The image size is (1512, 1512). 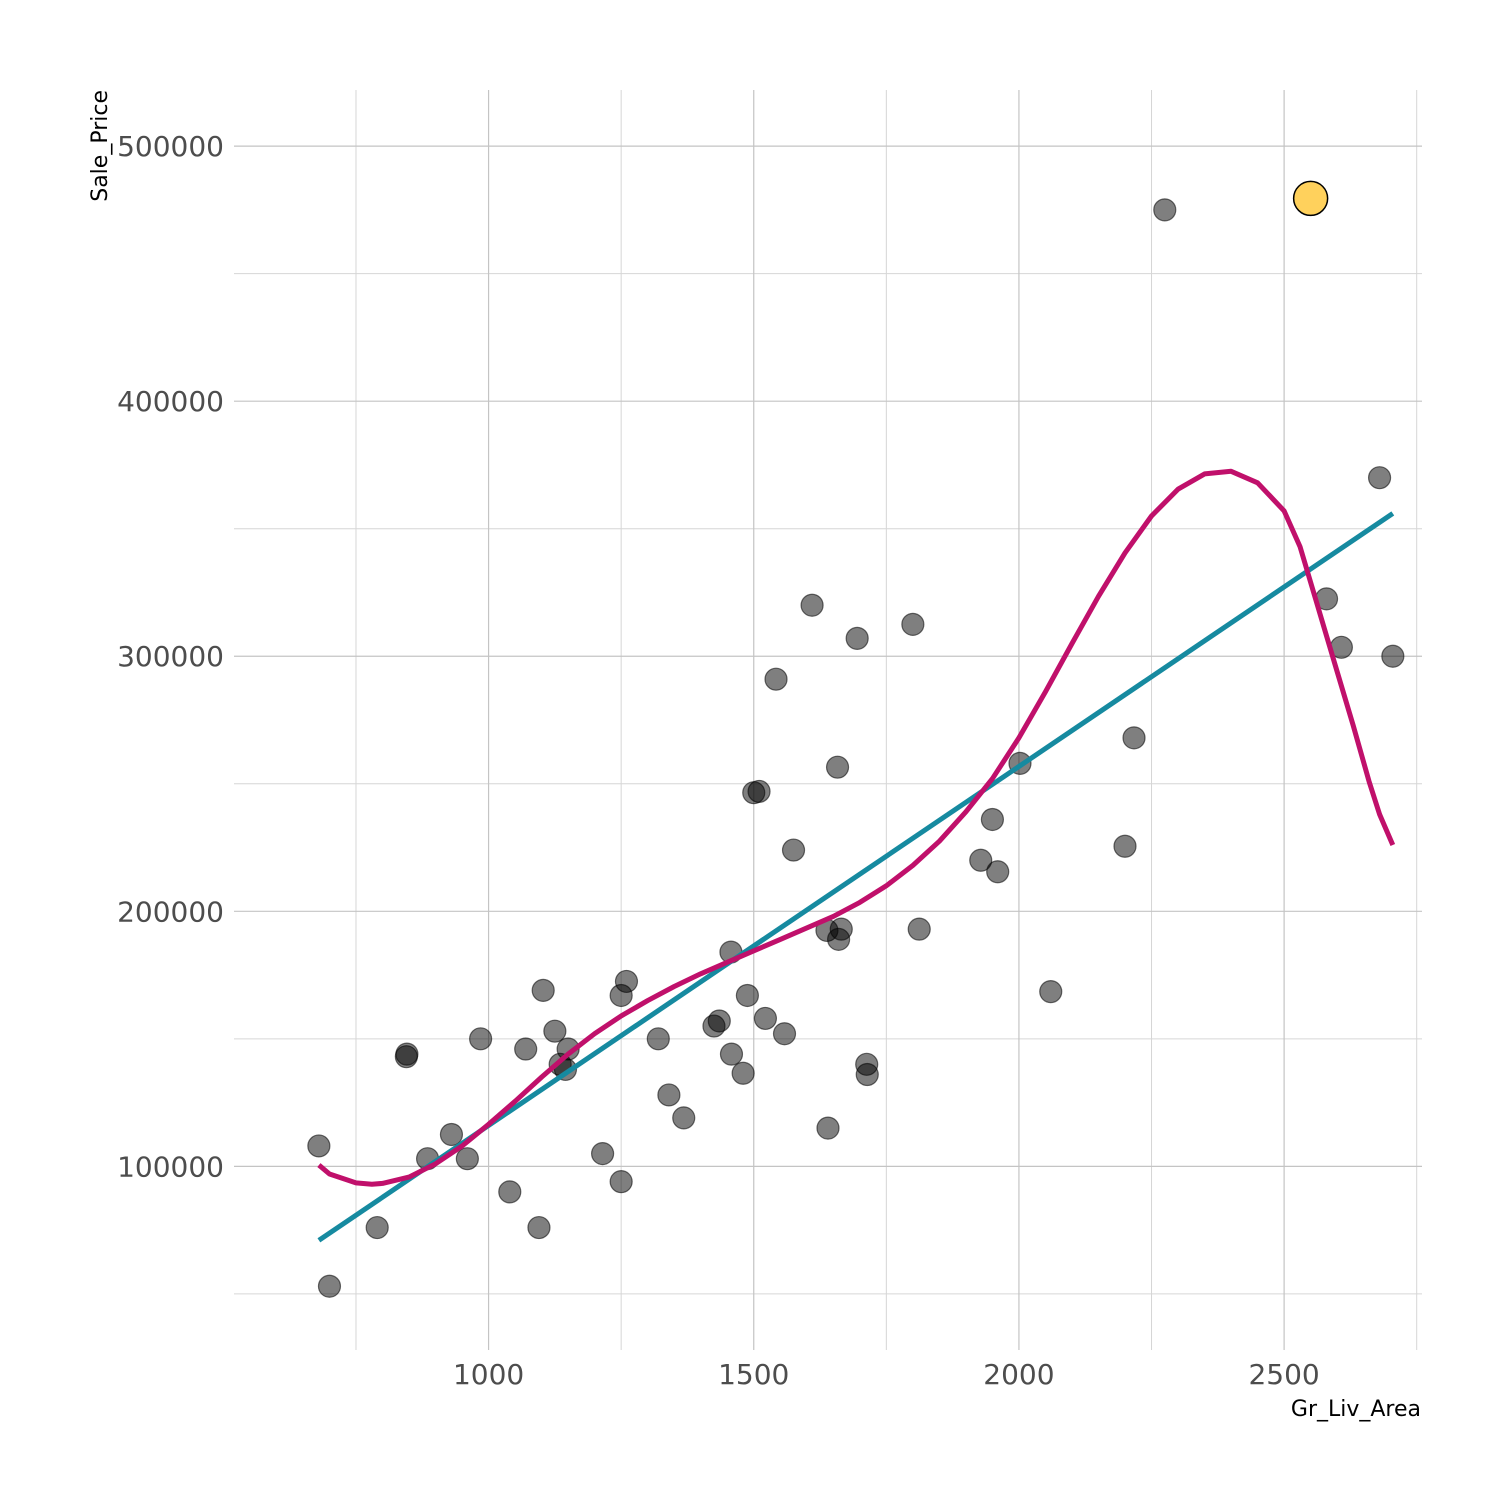 I want to click on y-tick-labels: 100000 200000 300000 400000 500000, so click(x=170, y=656).